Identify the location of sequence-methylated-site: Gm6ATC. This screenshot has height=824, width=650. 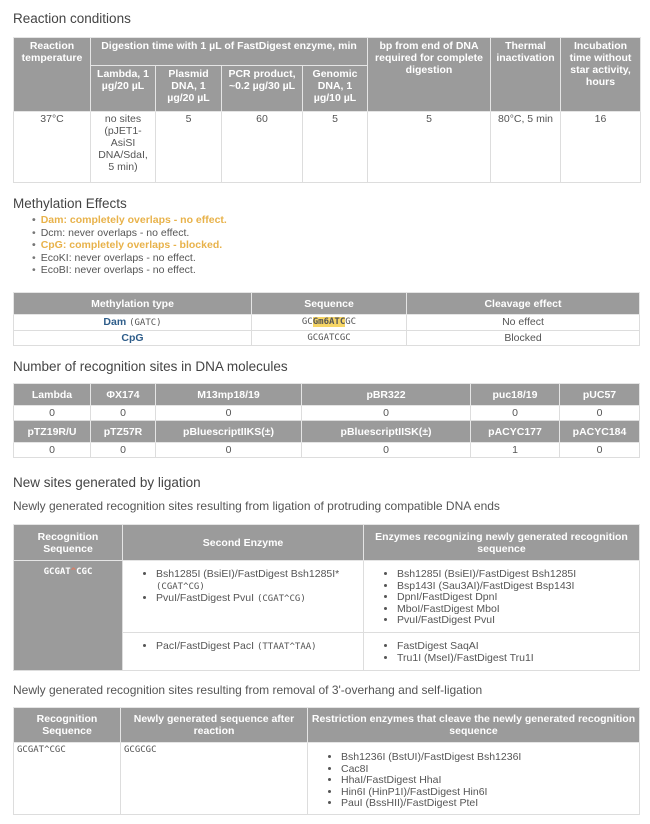
(329, 322).